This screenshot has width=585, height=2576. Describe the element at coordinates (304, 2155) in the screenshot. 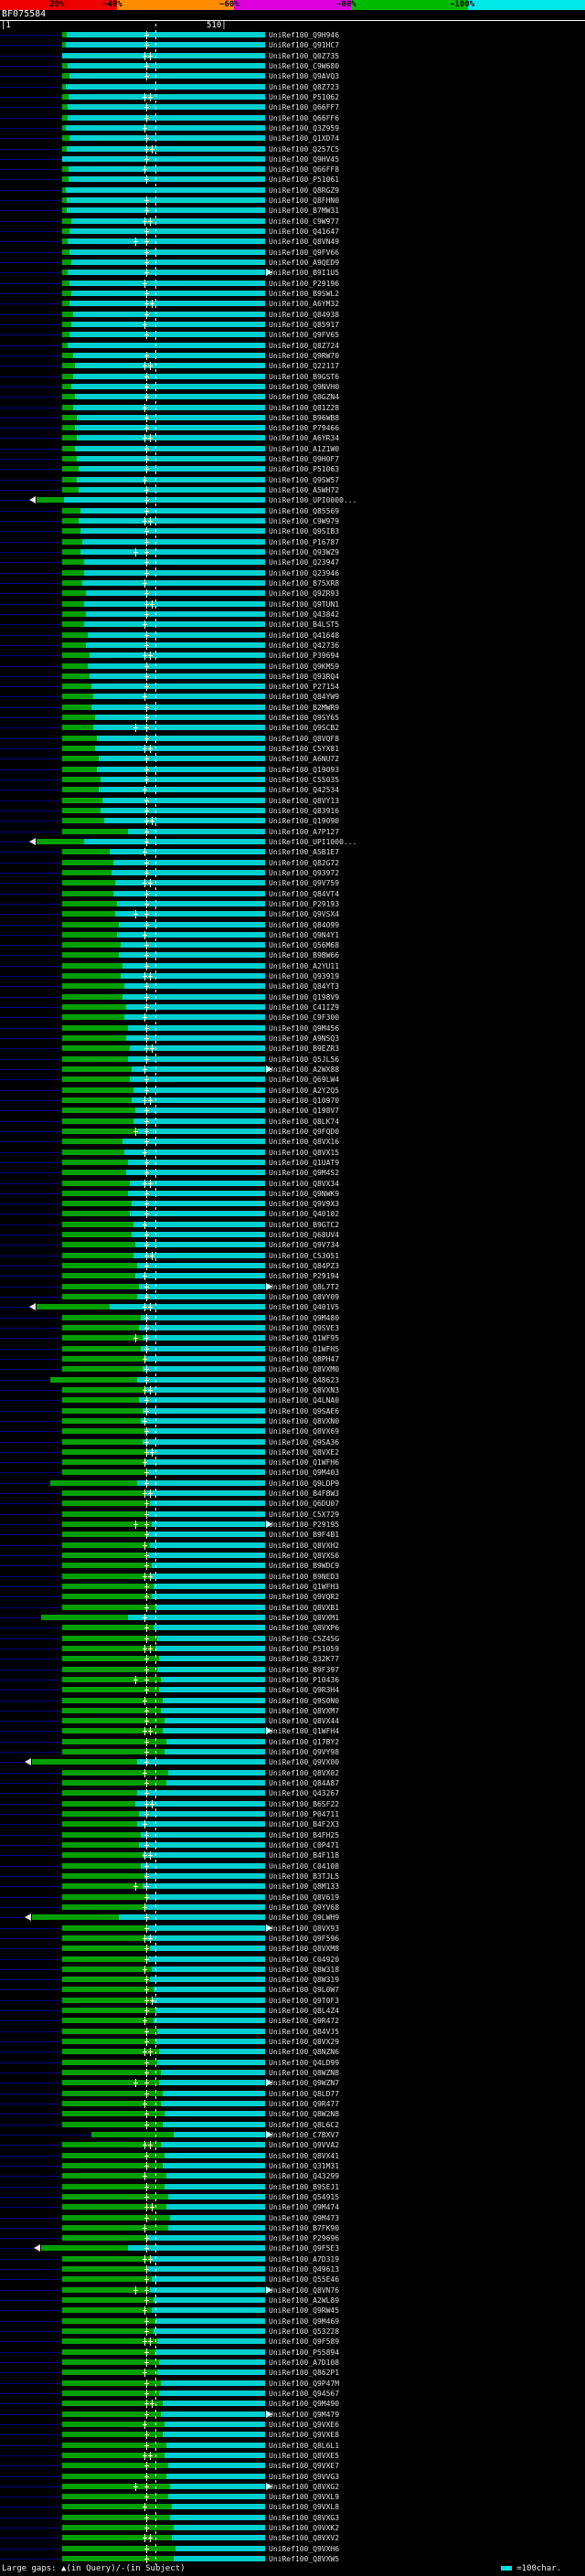

I see `hit-label: UniRef100_Q8VX41` at that location.